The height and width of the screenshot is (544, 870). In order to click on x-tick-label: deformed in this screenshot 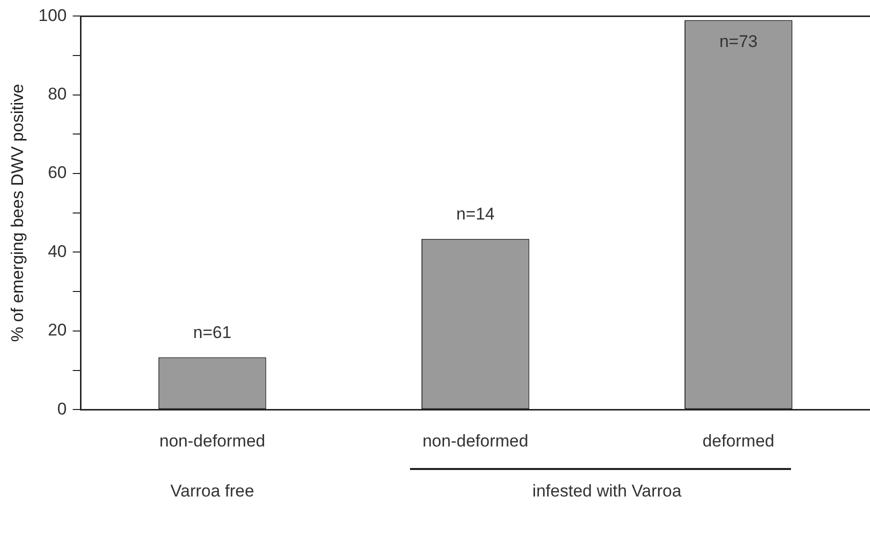, I will do `click(738, 440)`.